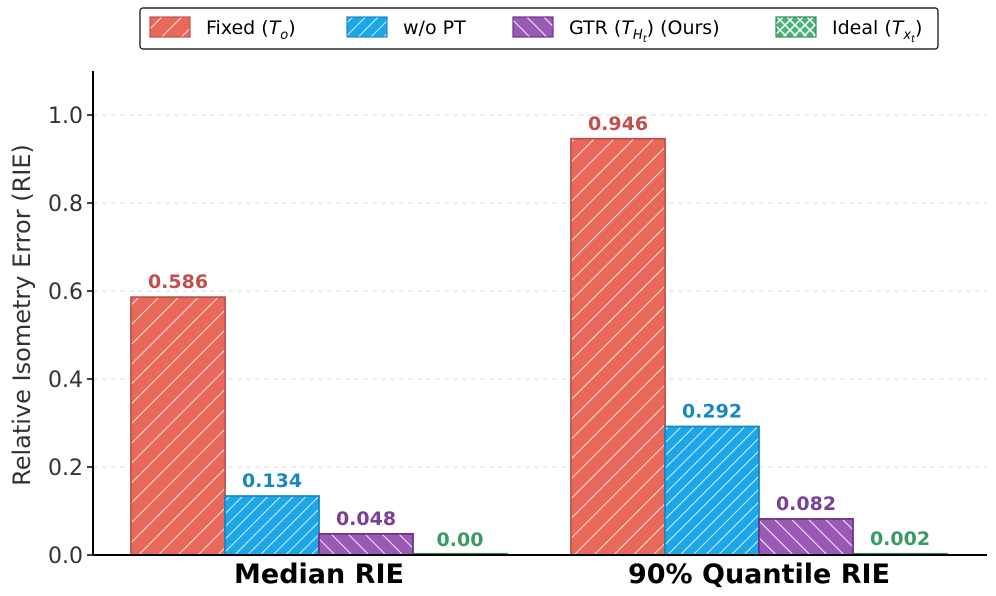 The image size is (996, 596). What do you see at coordinates (65, 468) in the screenshot?
I see `y-tick-label: 0.2` at bounding box center [65, 468].